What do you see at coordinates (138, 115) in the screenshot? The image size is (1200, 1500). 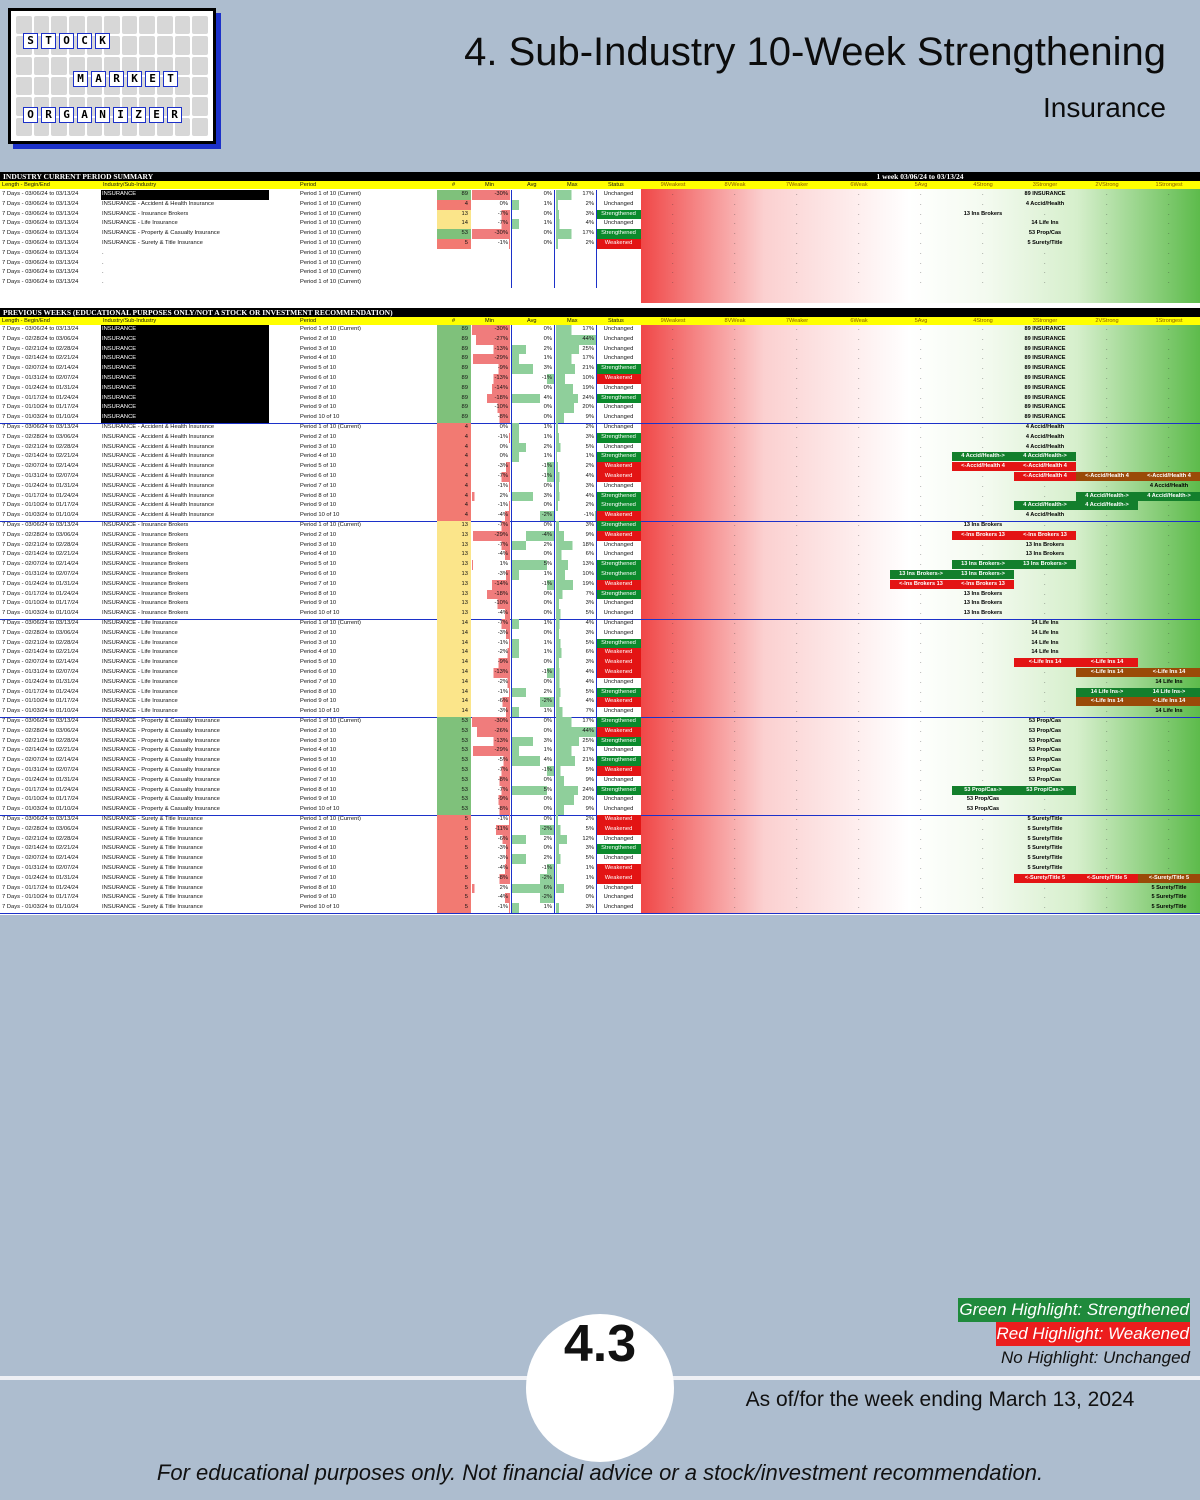 I see `logo-letter: Z` at bounding box center [138, 115].